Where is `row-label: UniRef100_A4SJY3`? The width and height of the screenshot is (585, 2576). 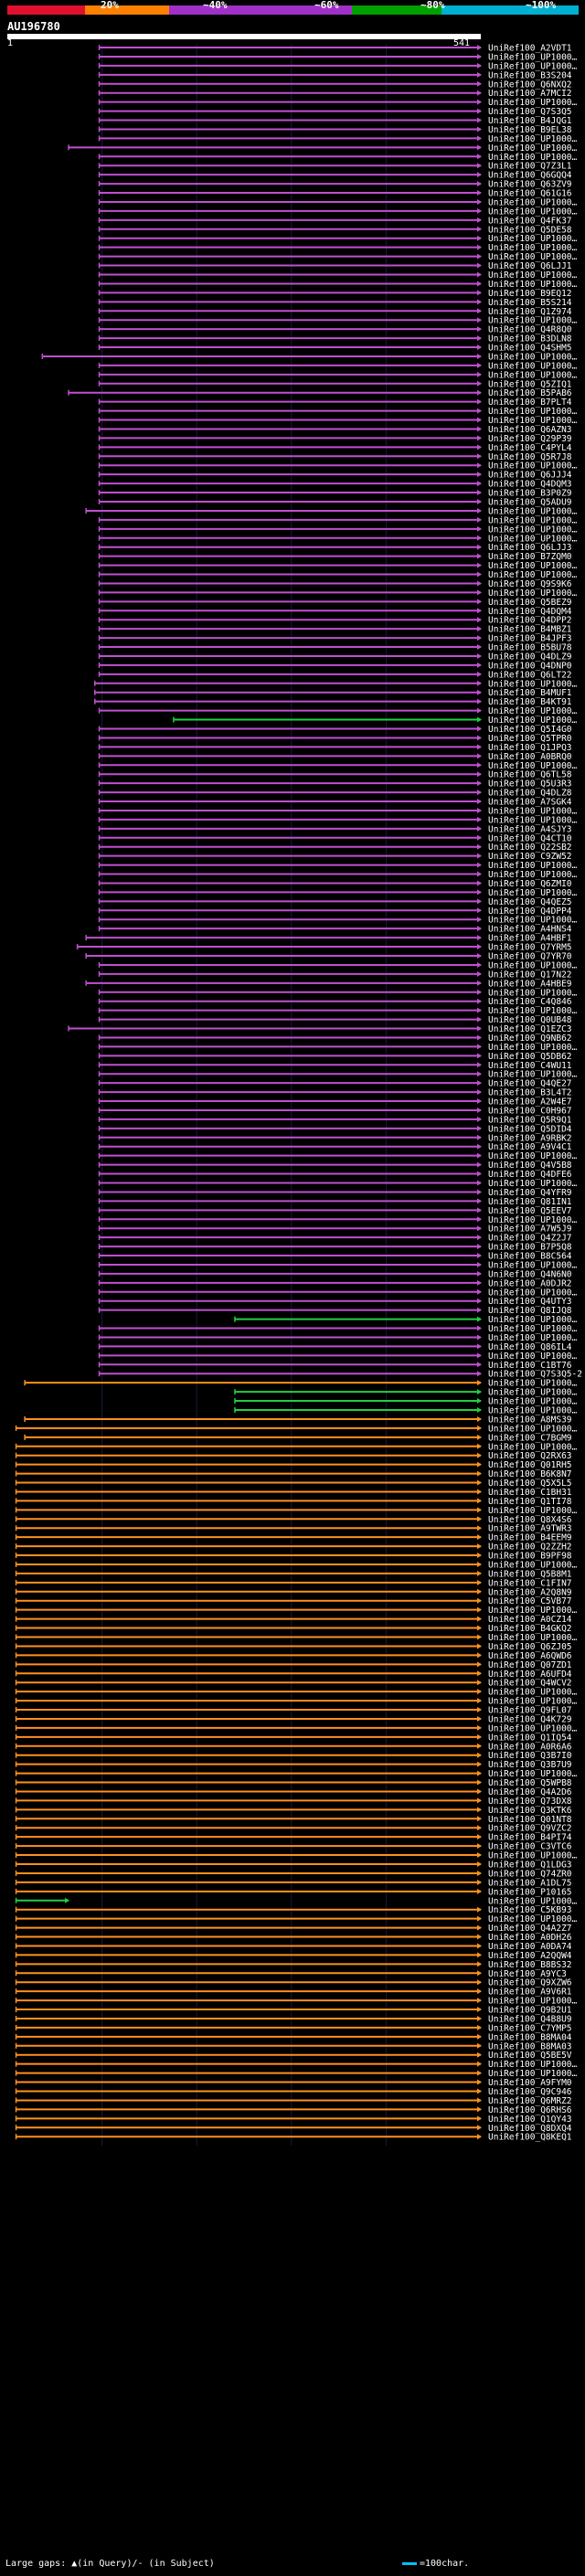
row-label: UniRef100_A4SJY3 is located at coordinates (530, 829).